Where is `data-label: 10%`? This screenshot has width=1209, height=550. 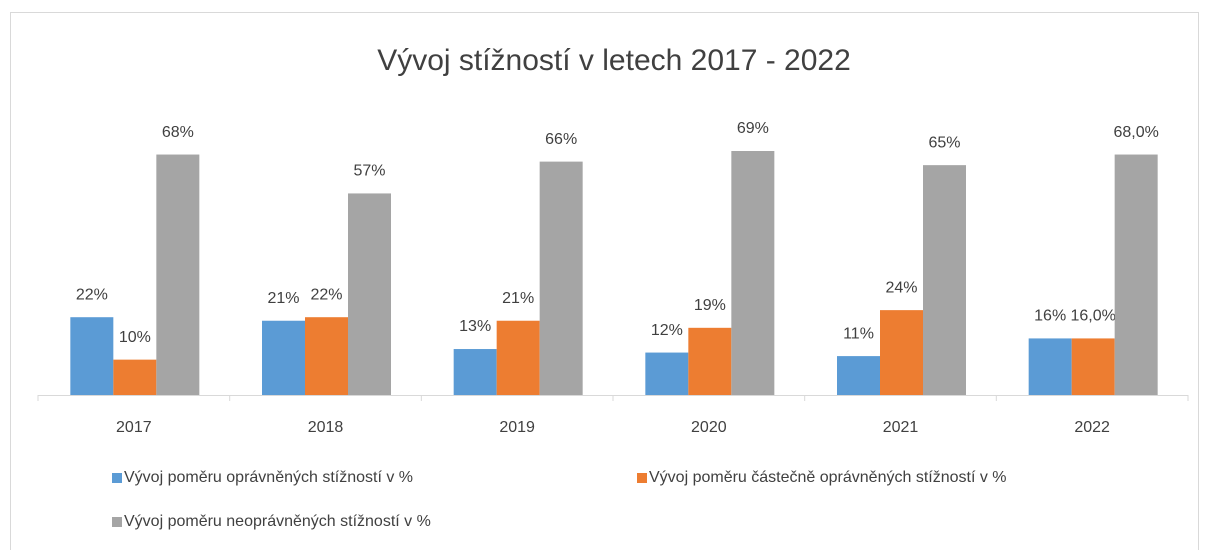
data-label: 10% is located at coordinates (135, 337).